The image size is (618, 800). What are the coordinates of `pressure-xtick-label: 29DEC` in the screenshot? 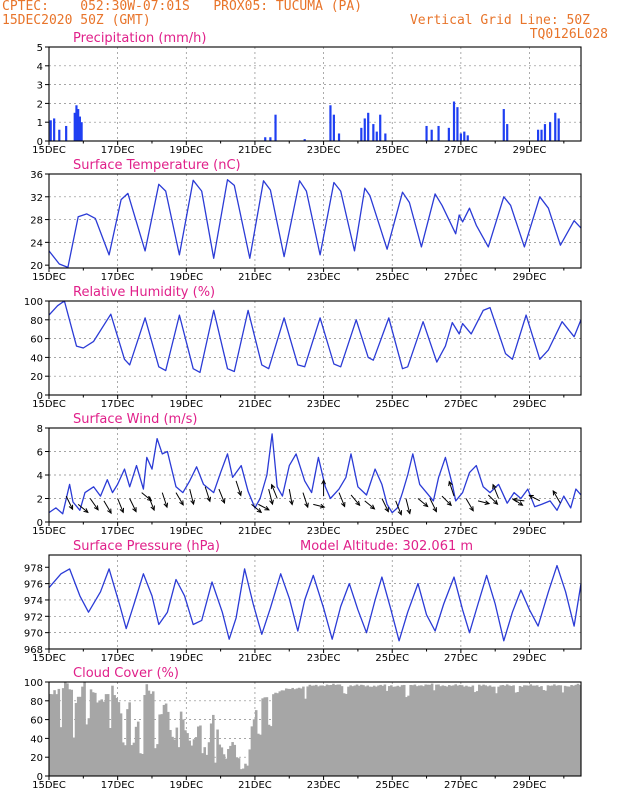 It's located at (530, 658).